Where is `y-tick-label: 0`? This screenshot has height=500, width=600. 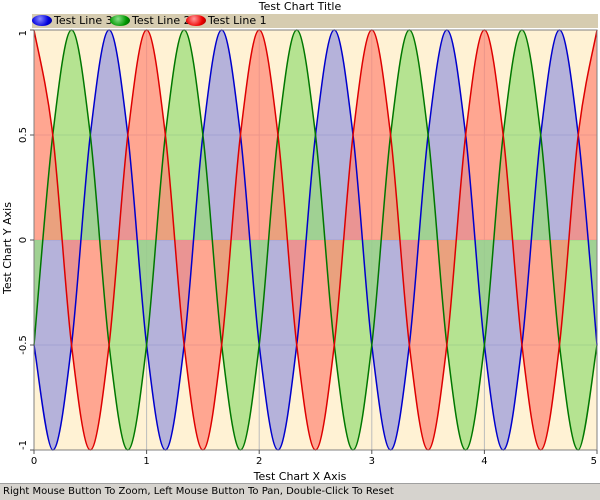
y-tick-label: 0 is located at coordinates (23, 240).